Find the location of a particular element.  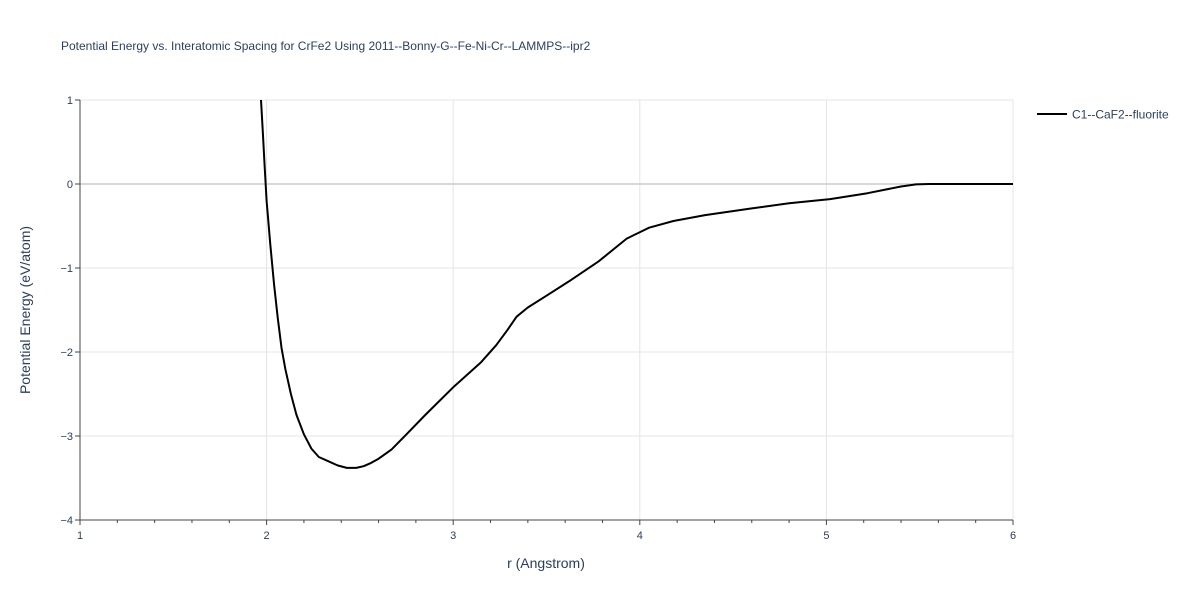

x-tick-label: 4 is located at coordinates (640, 536).